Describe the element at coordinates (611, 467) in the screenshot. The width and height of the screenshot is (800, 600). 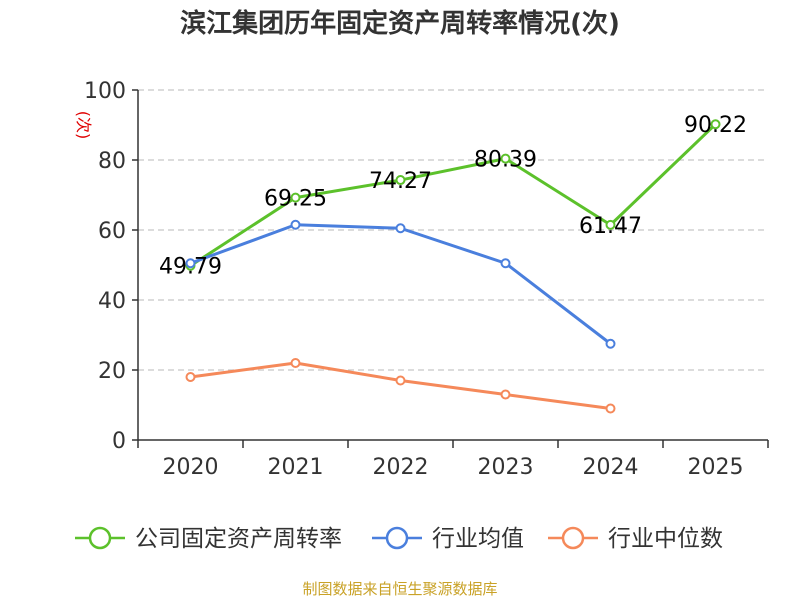
I see `x-tick-label: 2024` at that location.